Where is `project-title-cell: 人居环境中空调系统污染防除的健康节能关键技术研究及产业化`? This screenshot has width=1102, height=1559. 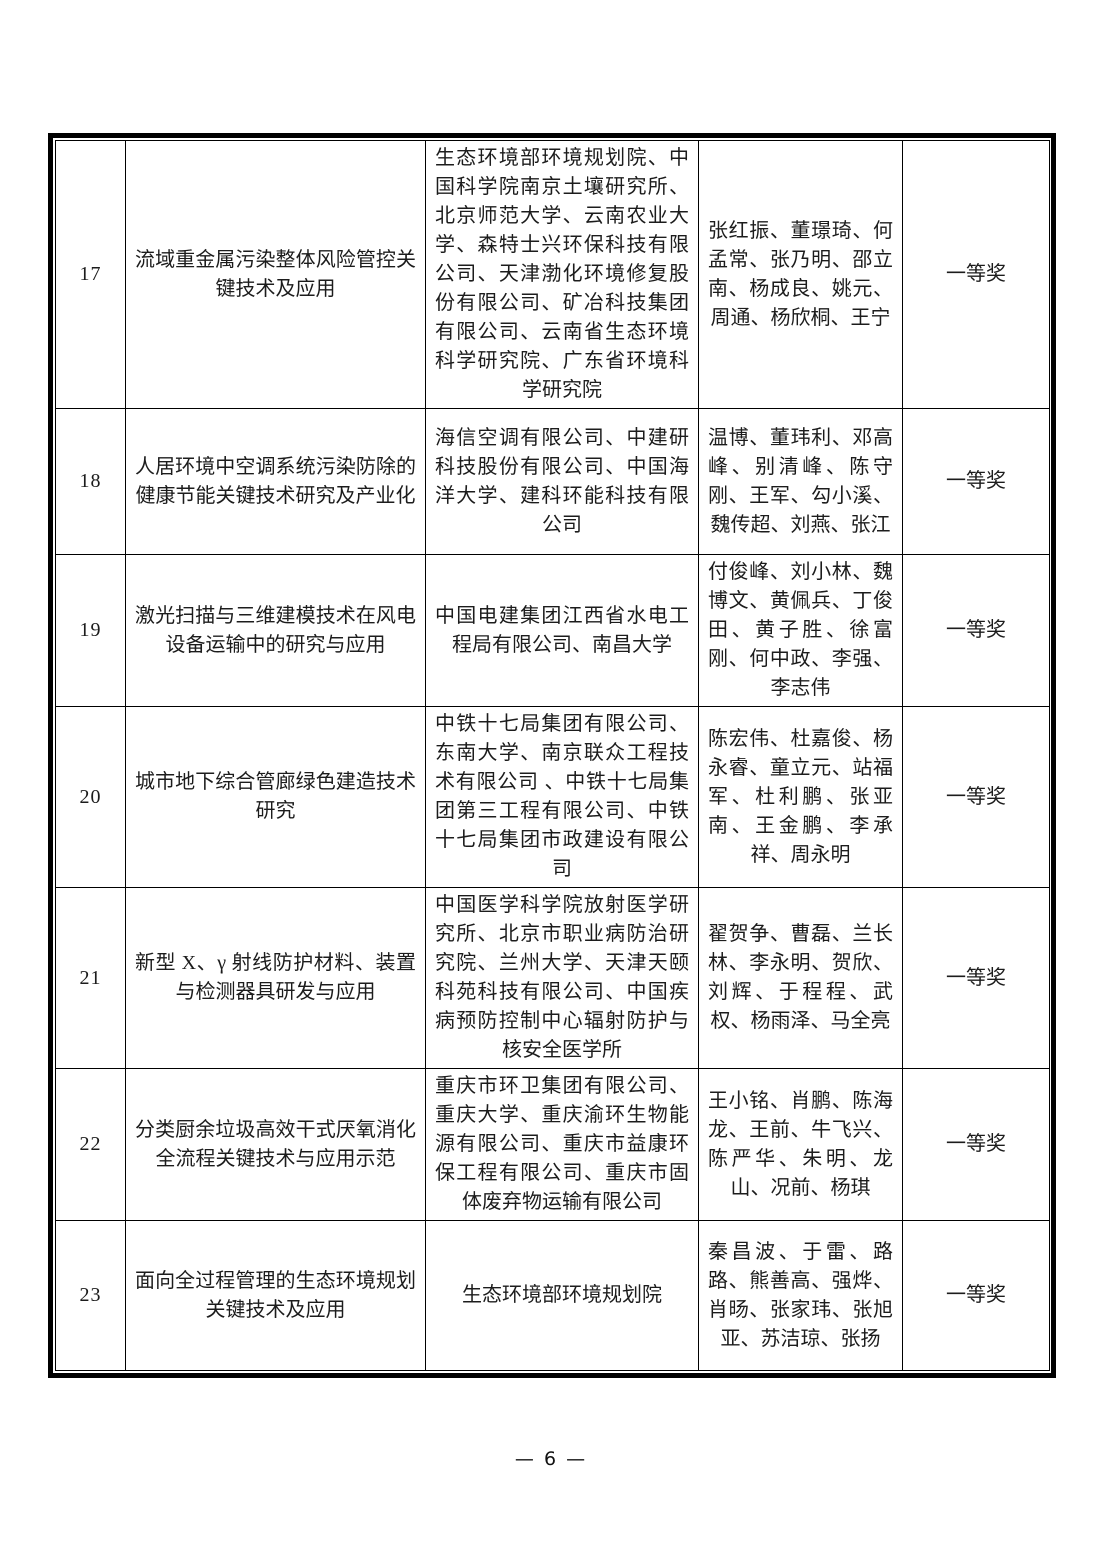
project-title-cell: 人居环境中空调系统污染防除的健康节能关键技术研究及产业化 is located at coordinates (275, 481).